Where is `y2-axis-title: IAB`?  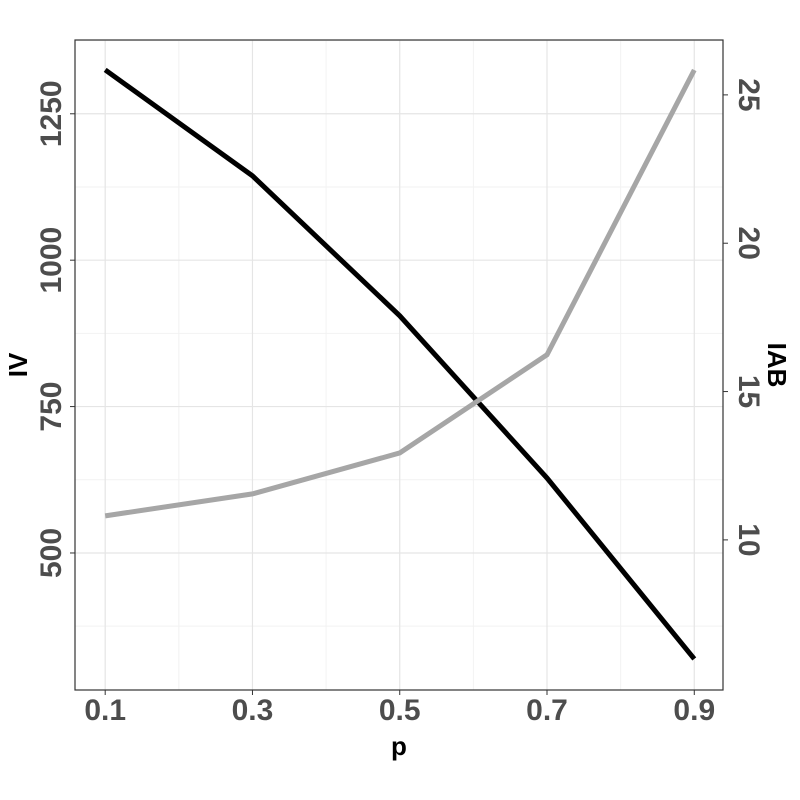
y2-axis-title: IAB is located at coordinates (777, 365).